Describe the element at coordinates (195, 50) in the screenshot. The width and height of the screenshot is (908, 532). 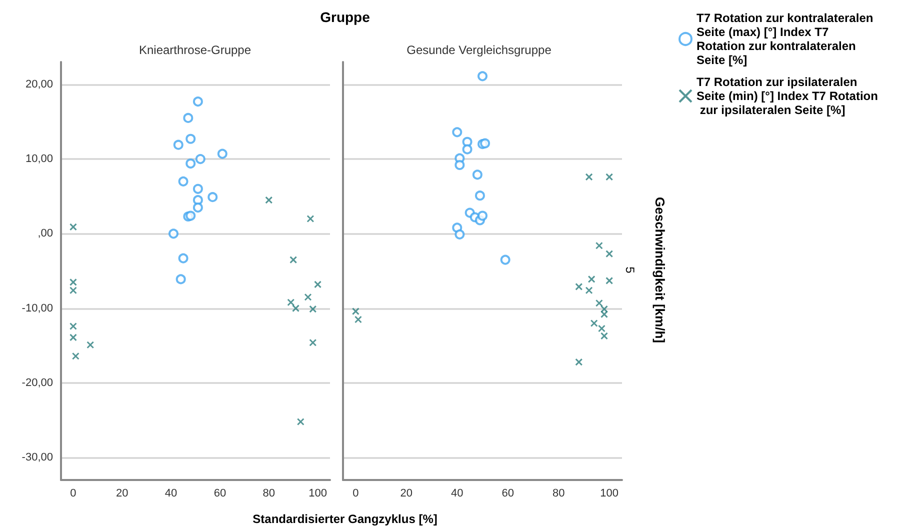
I see `chart-subtitle: Kniearthrose-Gruppe` at that location.